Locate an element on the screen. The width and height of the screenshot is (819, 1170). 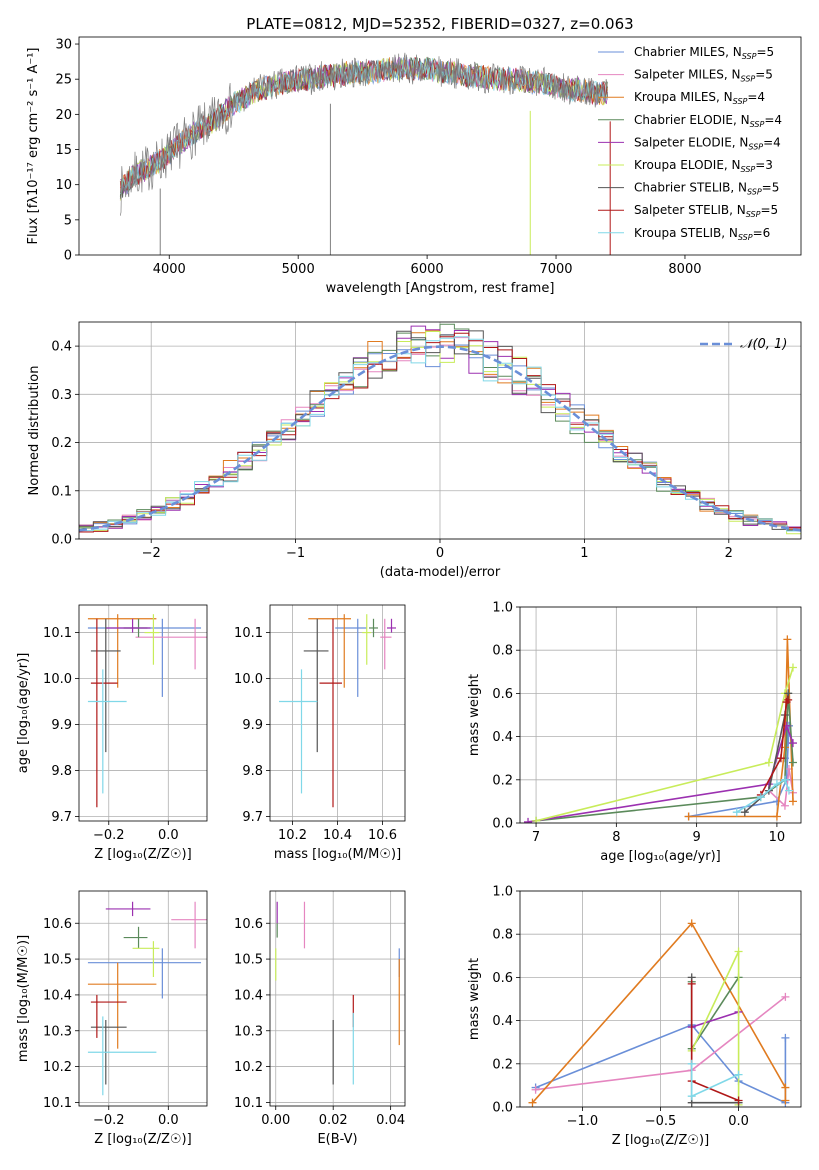
x-tick-label: 10.4 is located at coordinates (337, 835).